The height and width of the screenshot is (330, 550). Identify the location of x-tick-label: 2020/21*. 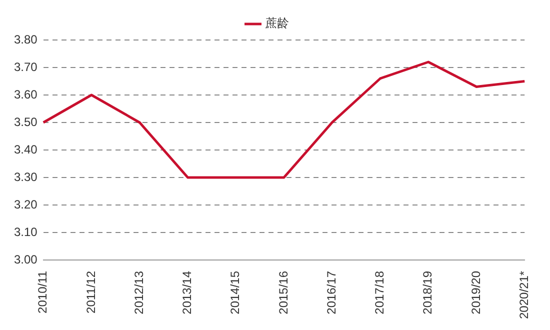
(523, 294).